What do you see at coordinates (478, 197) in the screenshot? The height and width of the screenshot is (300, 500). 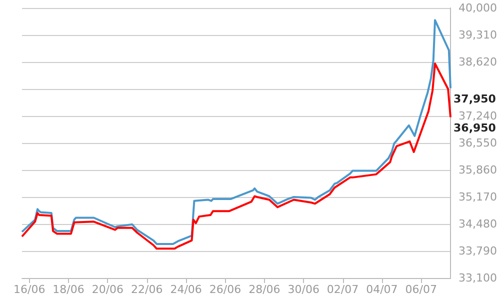 I see `y-tick-label: 35,170` at bounding box center [478, 197].